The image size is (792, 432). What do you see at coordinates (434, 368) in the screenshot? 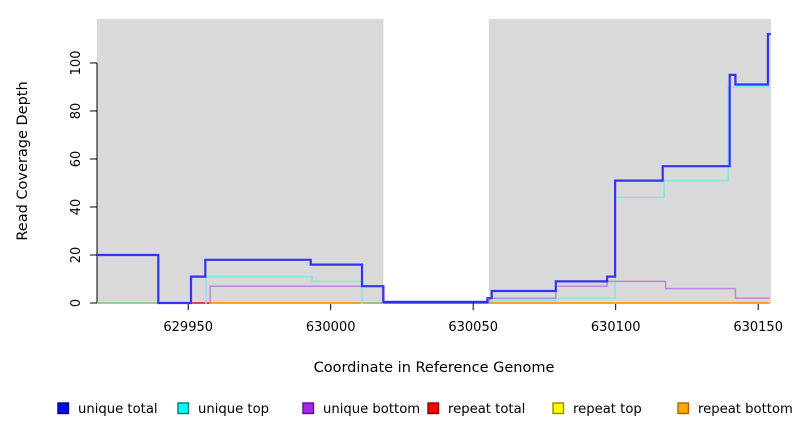
I see `x-axis-title: Coordinate in Reference Genome` at bounding box center [434, 368].